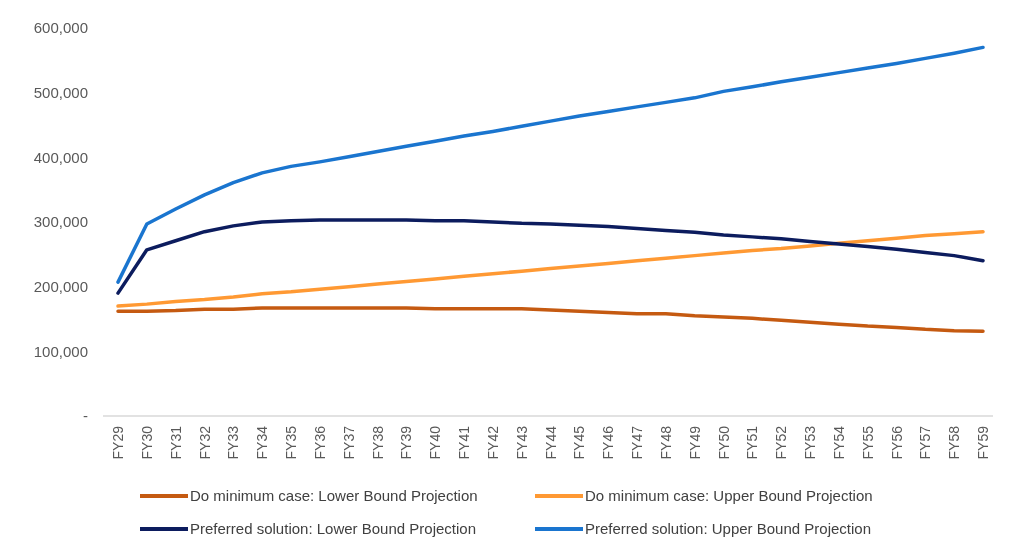 The height and width of the screenshot is (554, 1021). Describe the element at coordinates (608, 442) in the screenshot. I see `x-tick-label: FY46` at that location.